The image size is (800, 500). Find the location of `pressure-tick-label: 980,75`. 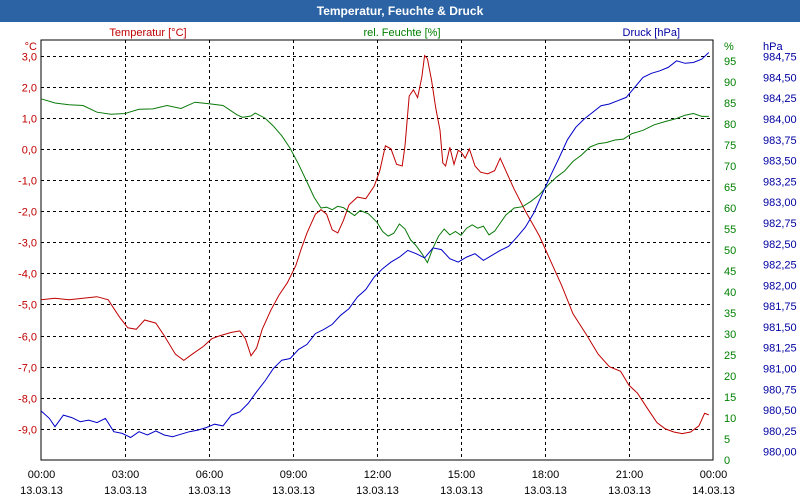

pressure-tick-label: 980,75 is located at coordinates (780, 390).